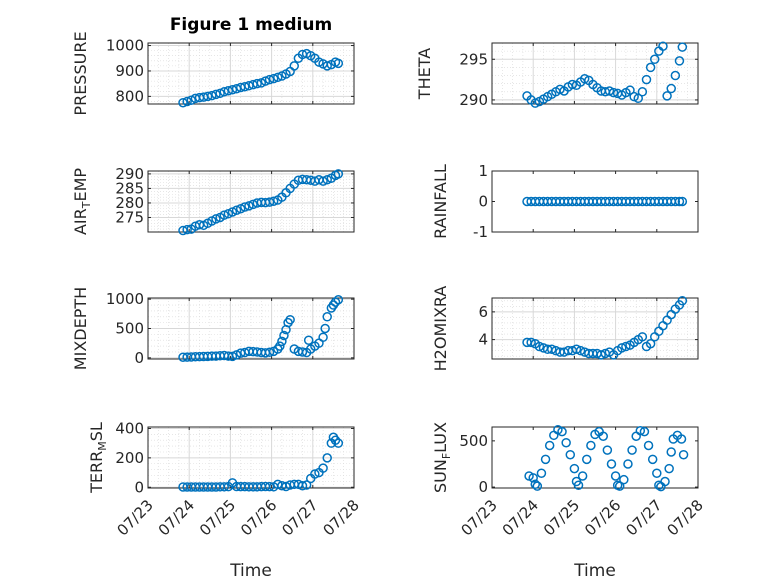 The height and width of the screenshot is (583, 778). Describe the element at coordinates (129, 96) in the screenshot. I see `y-tick-label: 800` at that location.